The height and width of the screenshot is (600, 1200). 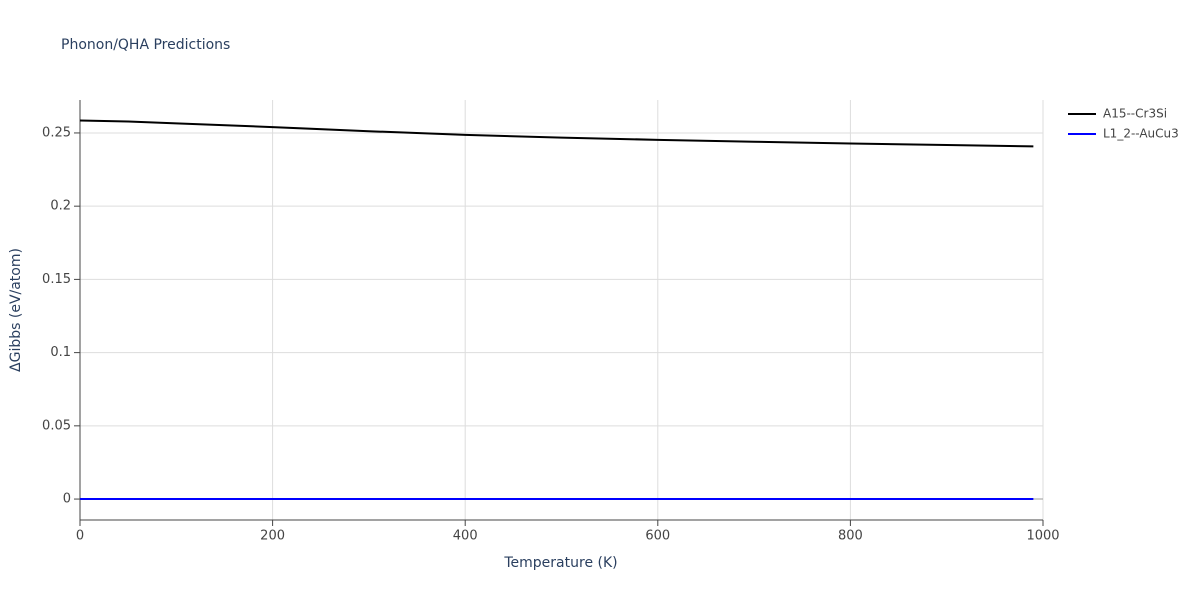 What do you see at coordinates (56, 279) in the screenshot?
I see `y-tick-label: 0.15` at bounding box center [56, 279].